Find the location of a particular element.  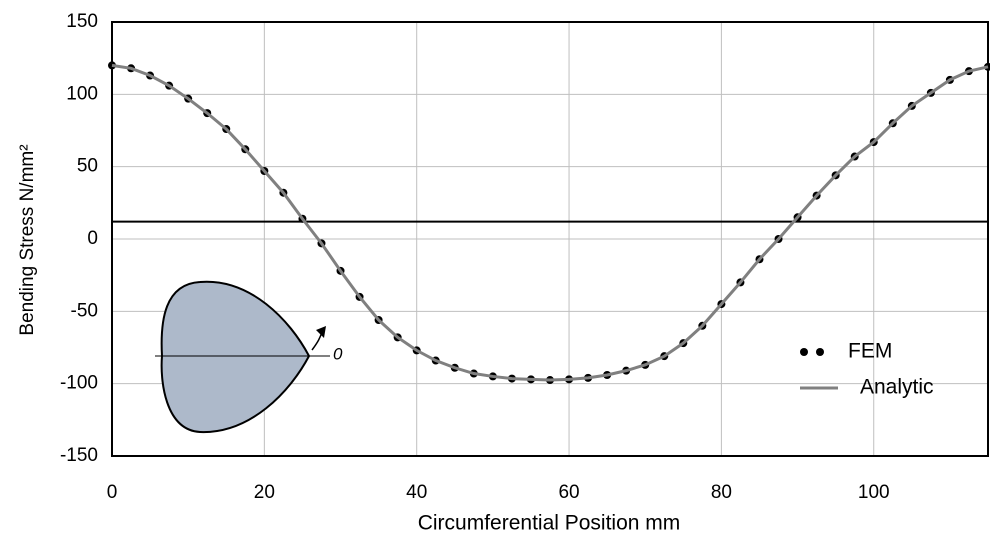

y-tick-label: -150 is located at coordinates (79, 455).